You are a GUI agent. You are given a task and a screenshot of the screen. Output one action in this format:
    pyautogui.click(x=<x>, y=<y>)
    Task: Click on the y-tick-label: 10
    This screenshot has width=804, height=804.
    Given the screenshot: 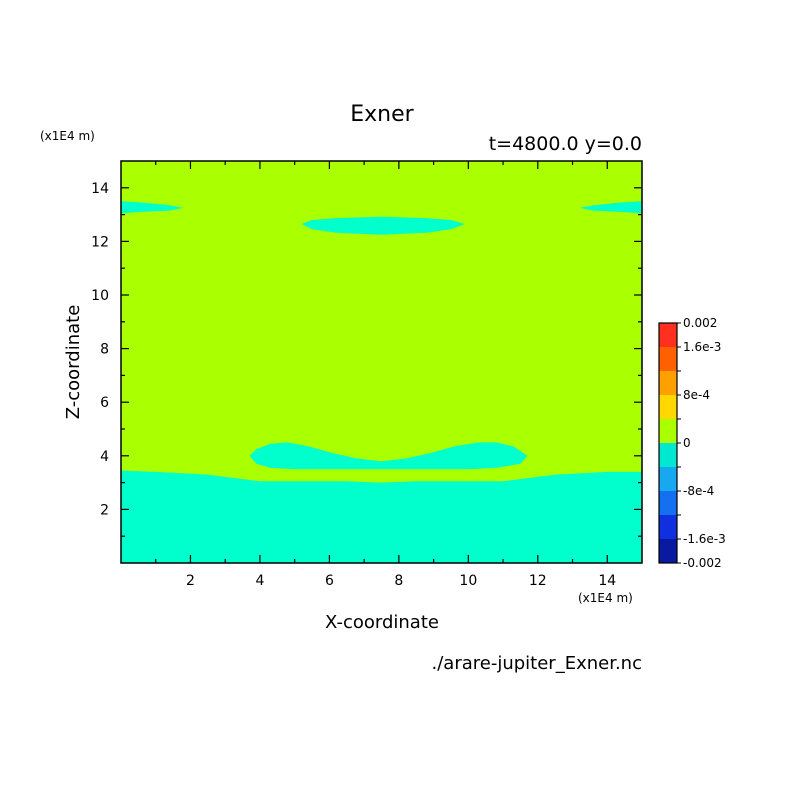 What is the action you would take?
    pyautogui.click(x=100, y=296)
    